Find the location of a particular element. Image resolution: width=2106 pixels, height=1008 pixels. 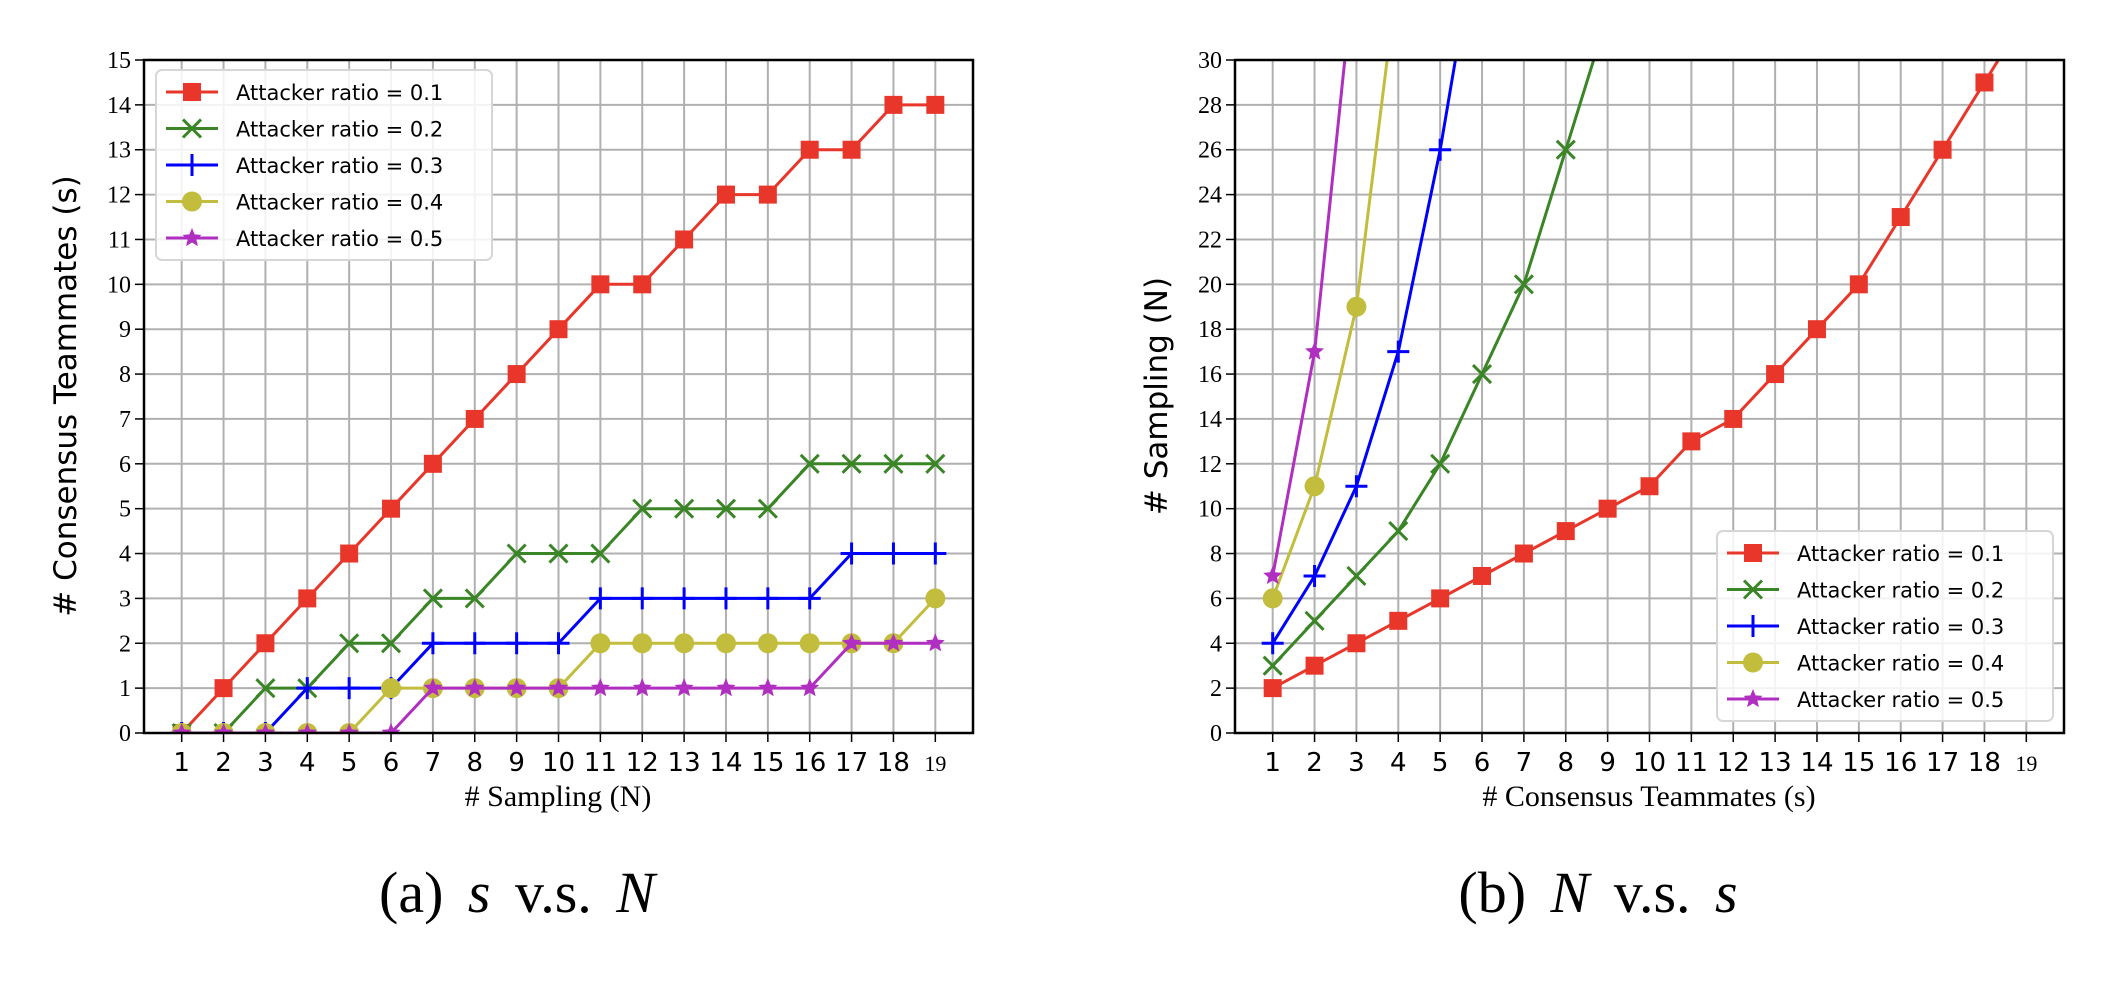

x-tick-label: 16 is located at coordinates (1900, 763).